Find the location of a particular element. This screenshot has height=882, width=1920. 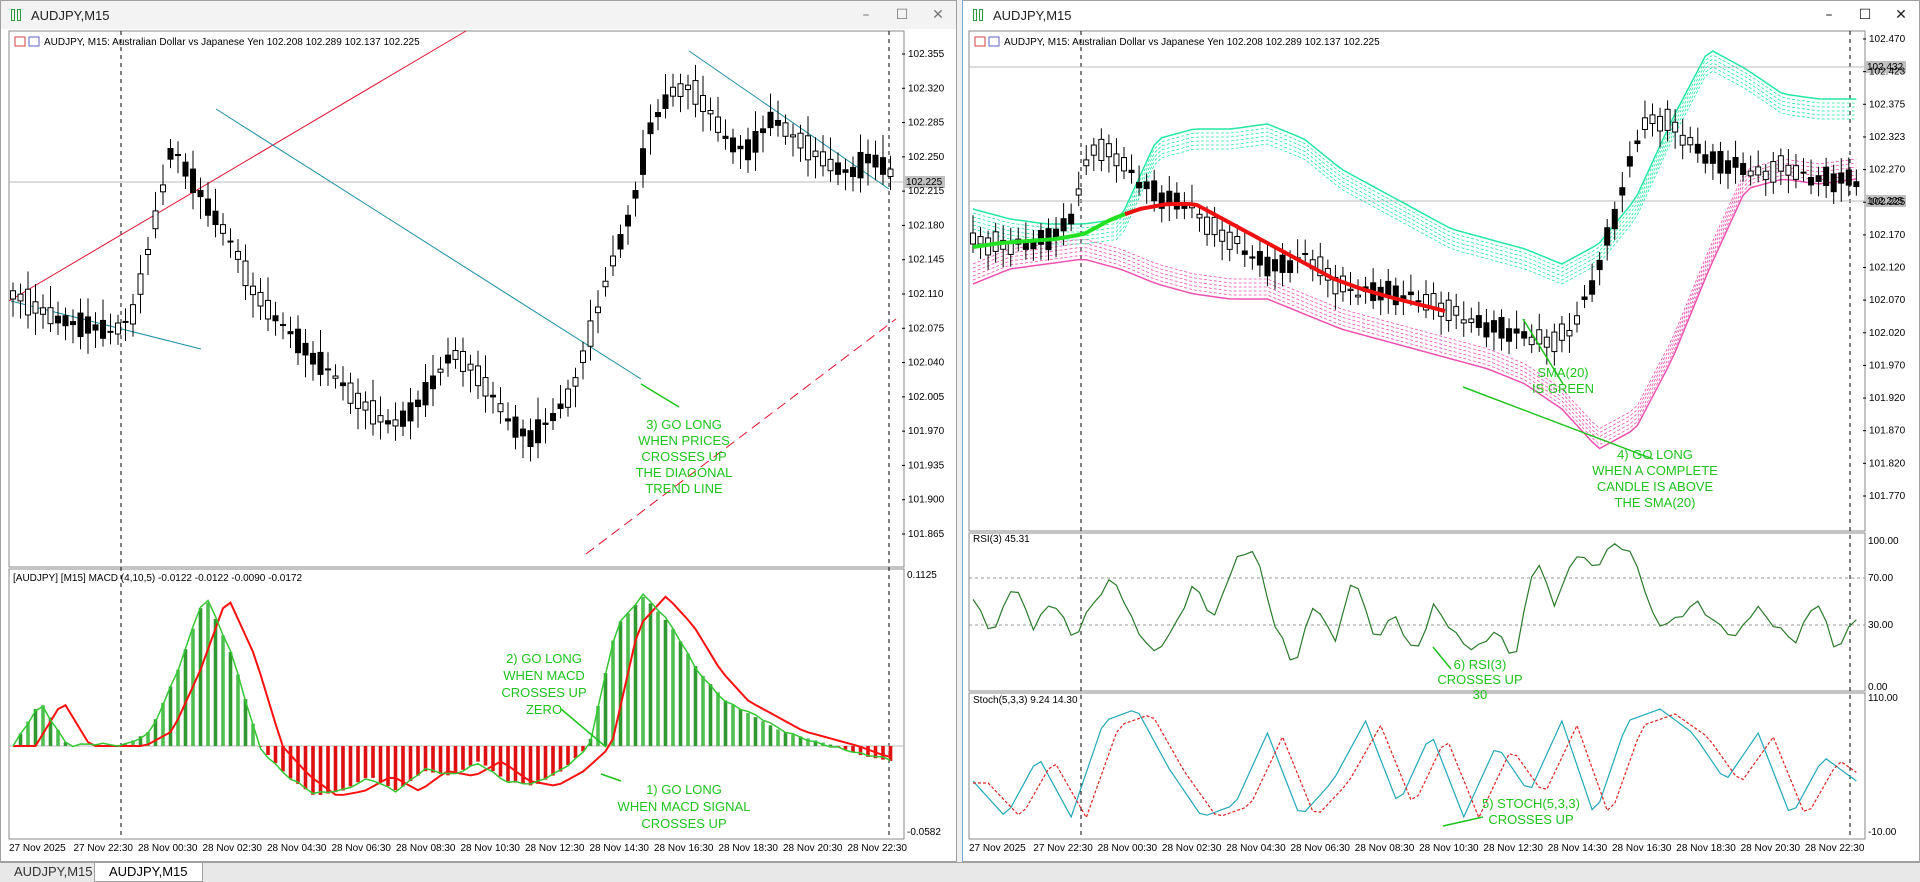

chart-tabs: AUDJPY,M15 AUDJPY,M15 is located at coordinates (960, 872).